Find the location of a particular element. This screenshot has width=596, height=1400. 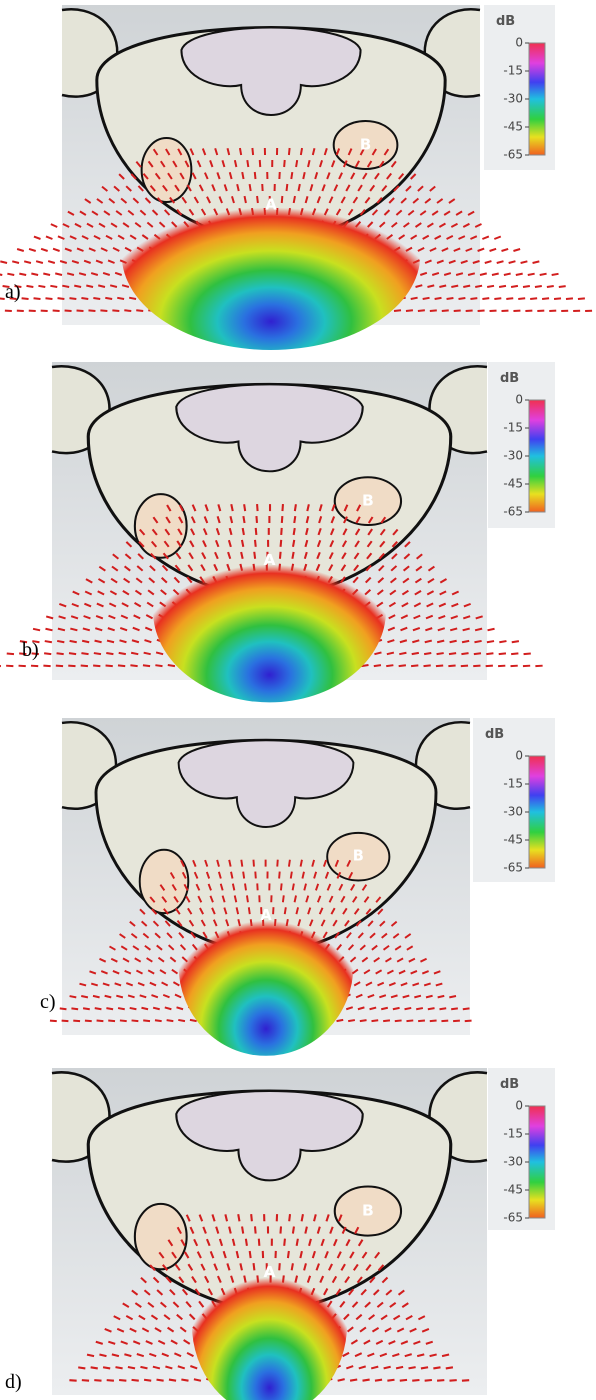

panel-label: b) is located at coordinates (30, 650).